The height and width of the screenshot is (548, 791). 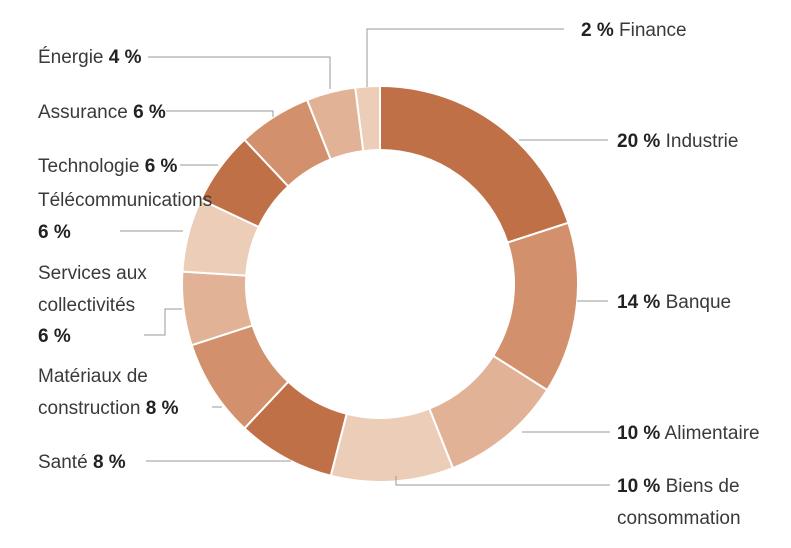 I want to click on leader-line-biens, so click(x=502, y=481).